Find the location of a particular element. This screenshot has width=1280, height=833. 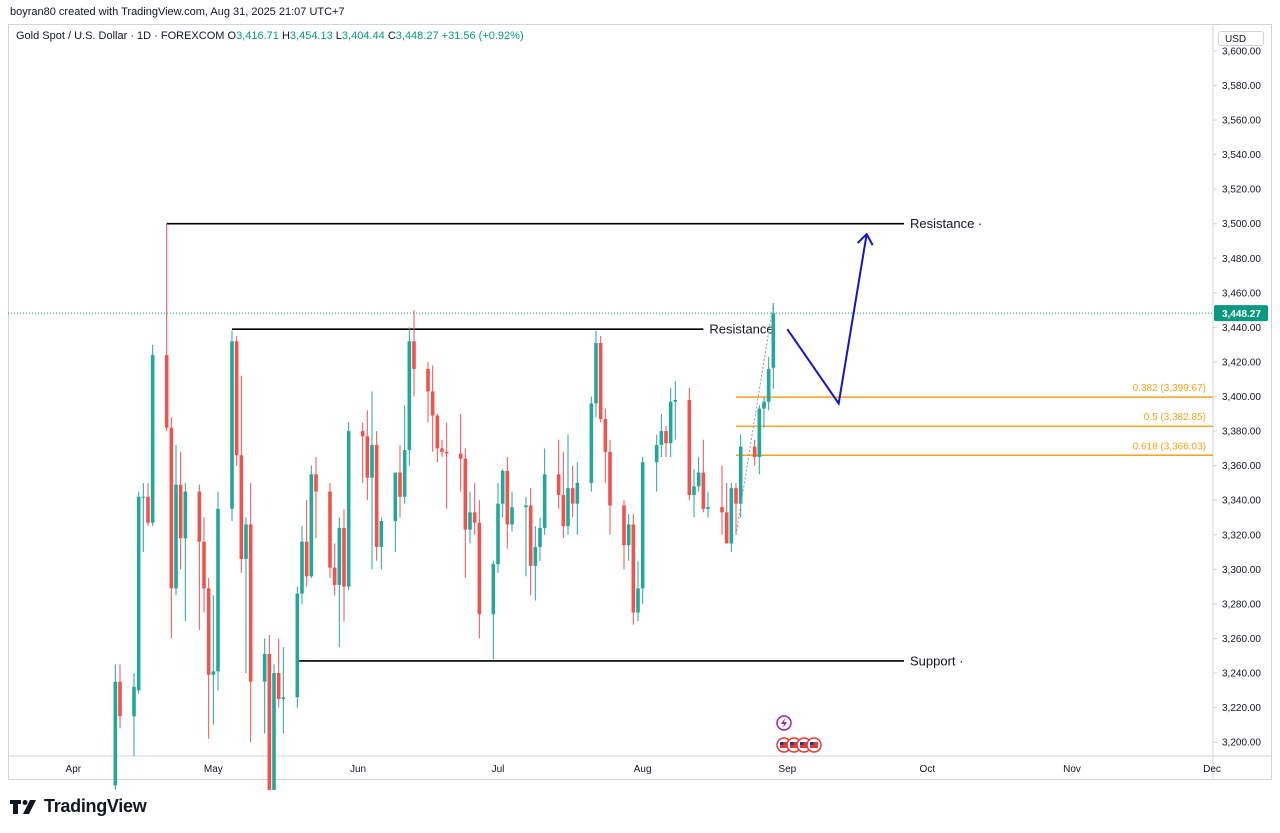

projection-path is located at coordinates (827, 320).